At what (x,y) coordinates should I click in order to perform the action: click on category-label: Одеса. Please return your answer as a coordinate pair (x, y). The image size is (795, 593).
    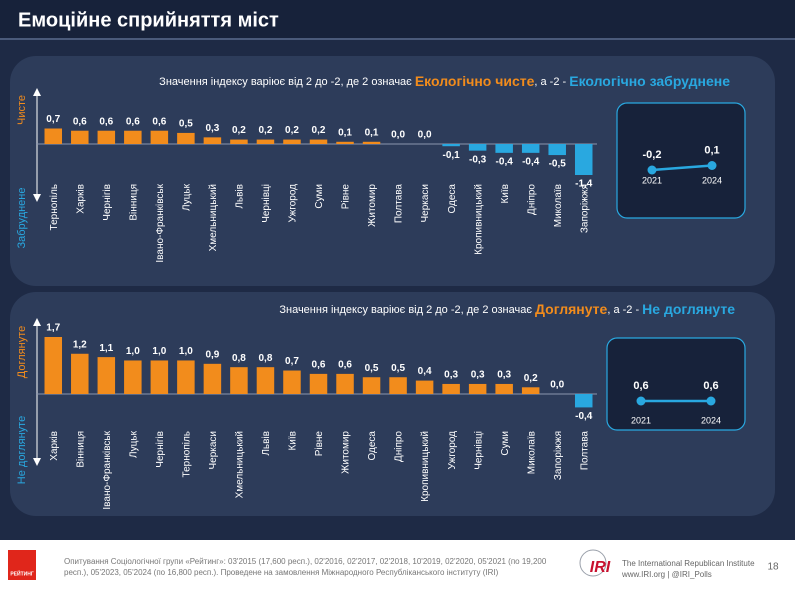
    Looking at the image, I should click on (452, 199).